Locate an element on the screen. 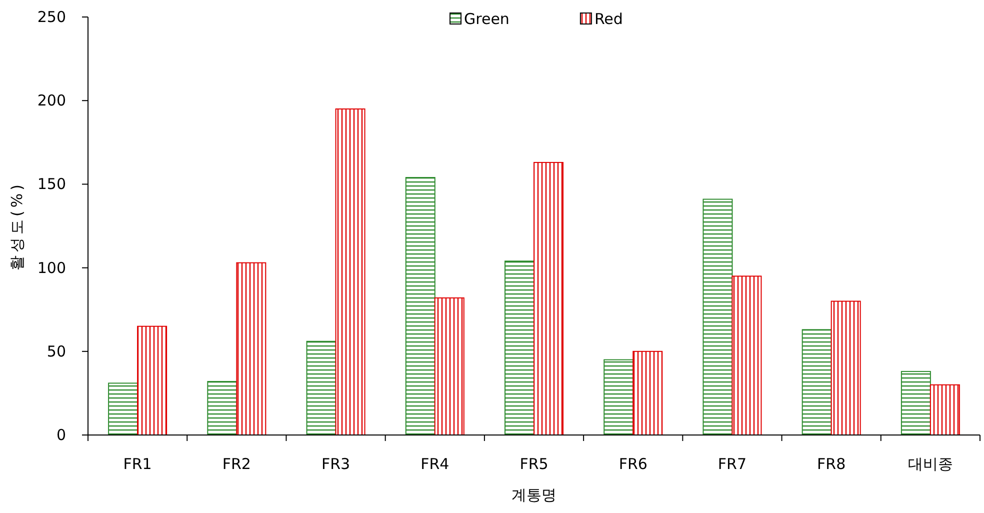  y-axis-title: 활성도(%) is located at coordinates (17, 226).